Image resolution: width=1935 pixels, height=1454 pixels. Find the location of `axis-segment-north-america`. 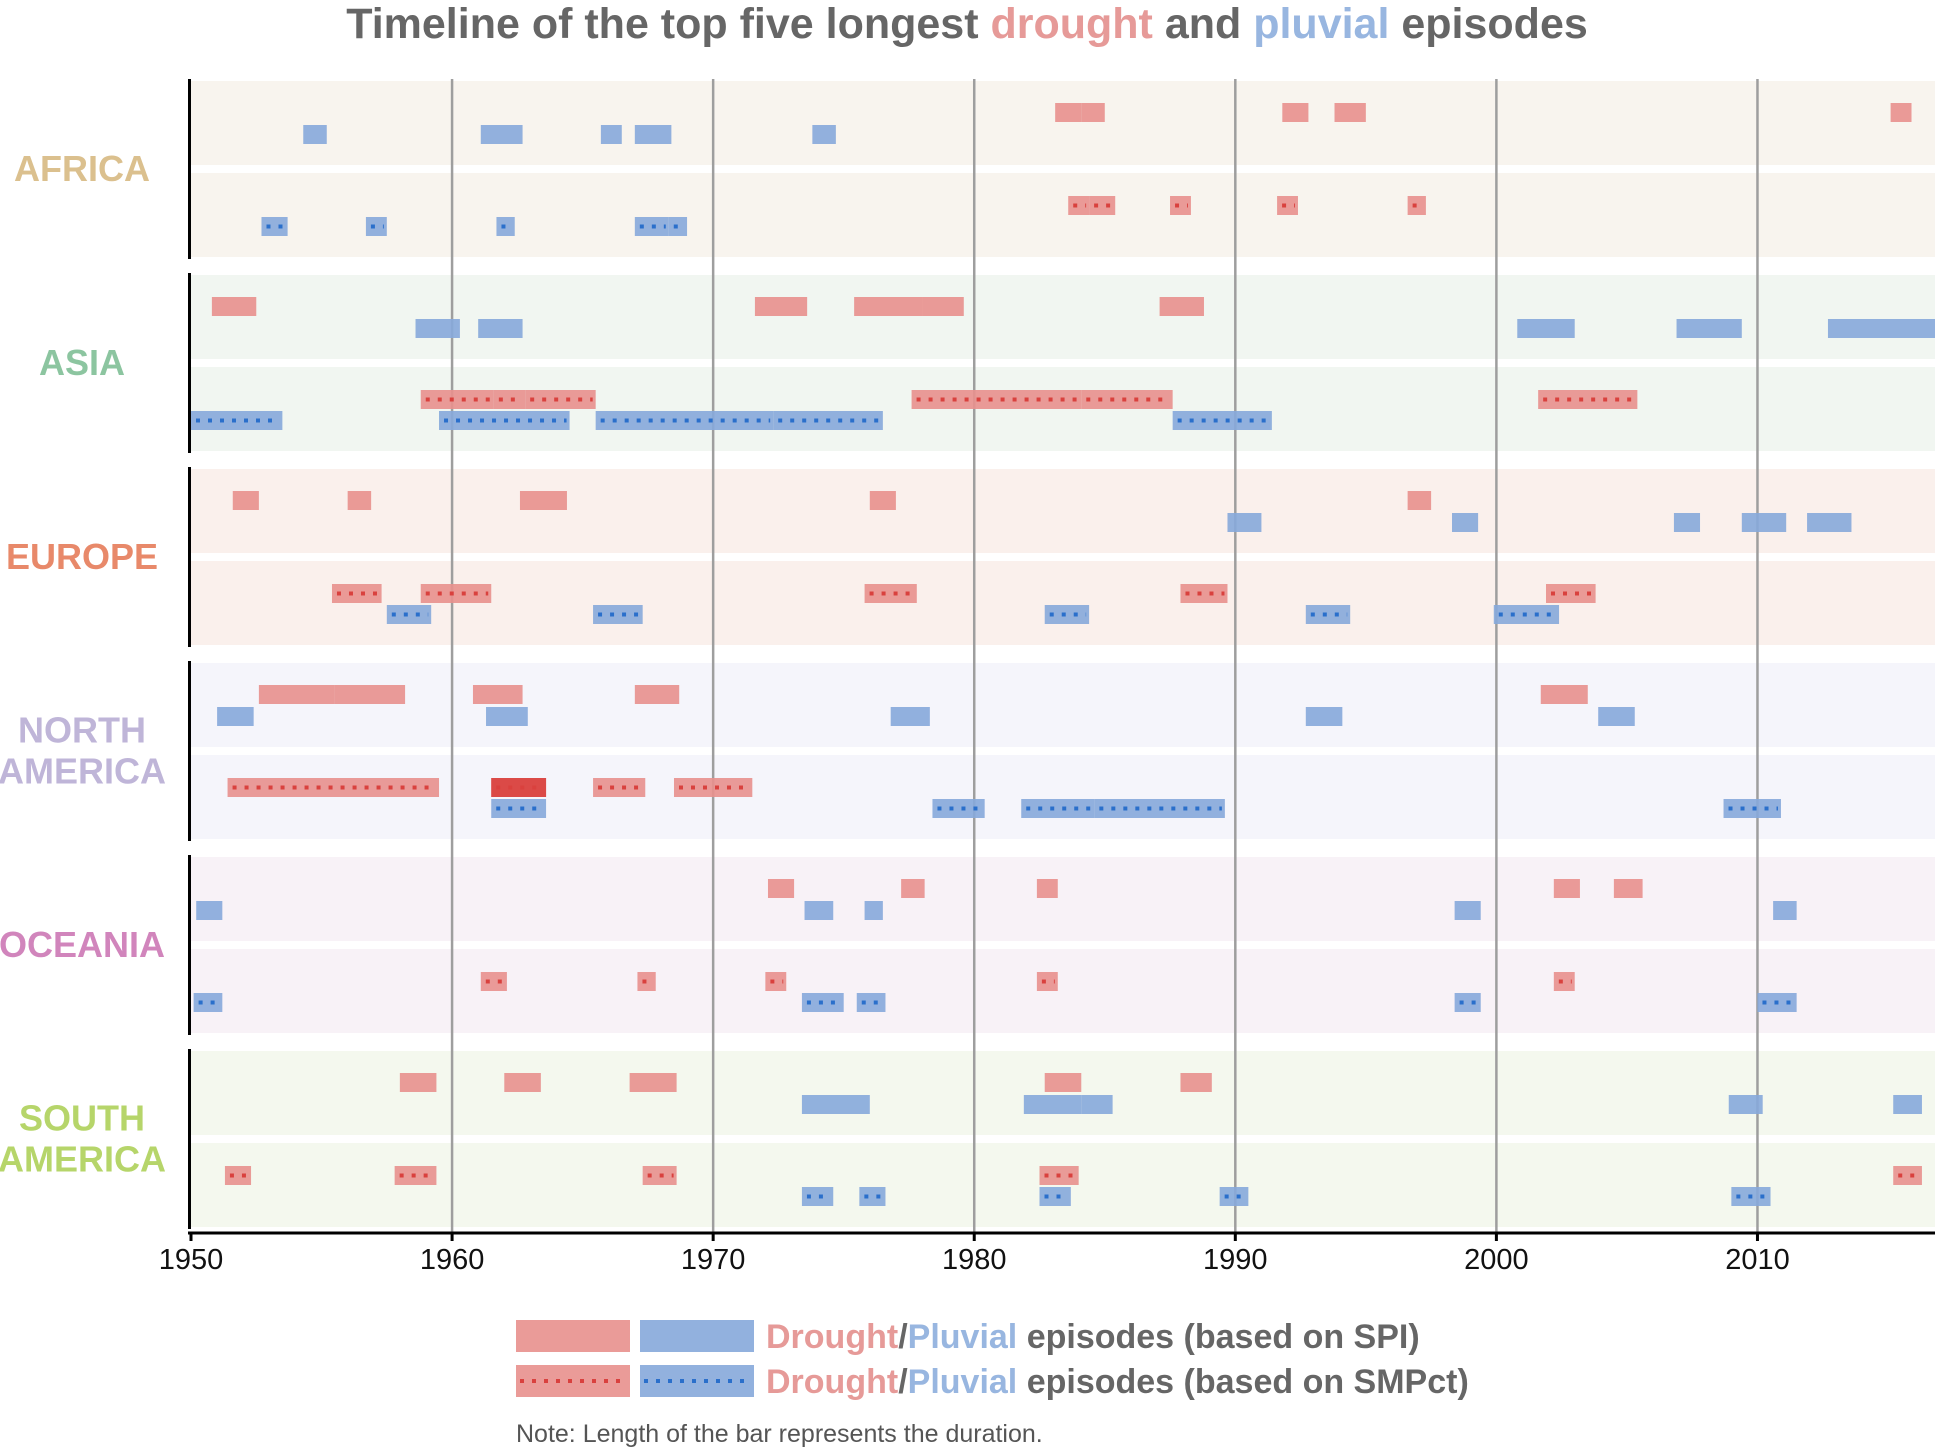

axis-segment-north-america is located at coordinates (189, 751).